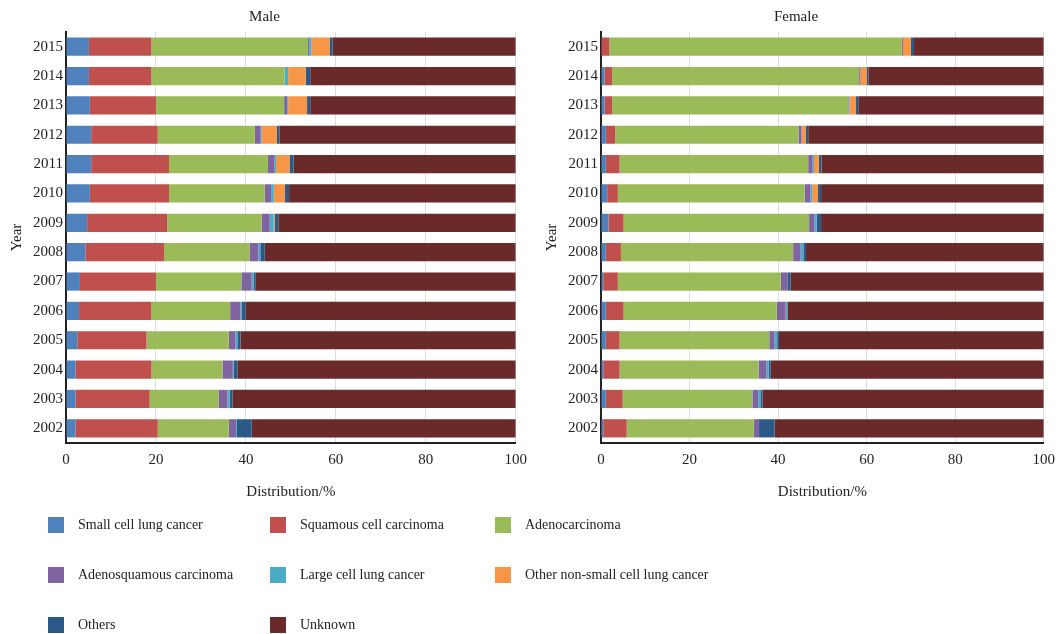  I want to click on legend-label: Others, so click(97, 625).